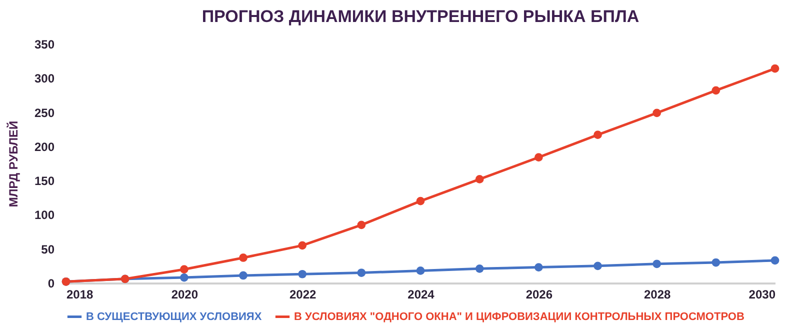 The width and height of the screenshot is (800, 328). I want to click on chart-title: ПРОГНОЗ ДИНАМИКИ ВНУТРЕННЕГО РЫНКА БПЛА, so click(421, 16).